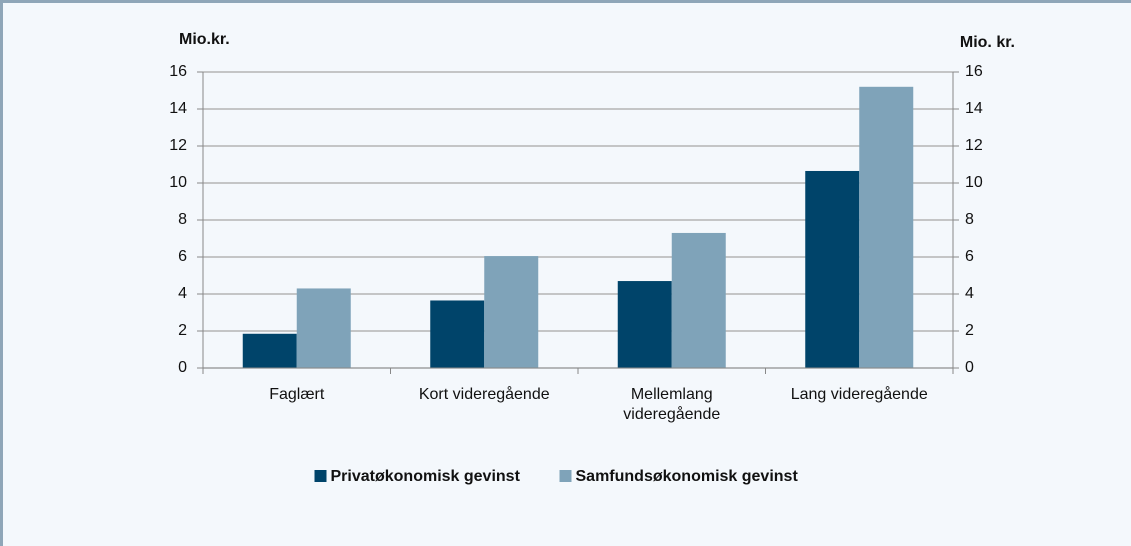 The height and width of the screenshot is (546, 1131). Describe the element at coordinates (204, 39) in the screenshot. I see `y-axis-label: Mio.kr.` at that location.